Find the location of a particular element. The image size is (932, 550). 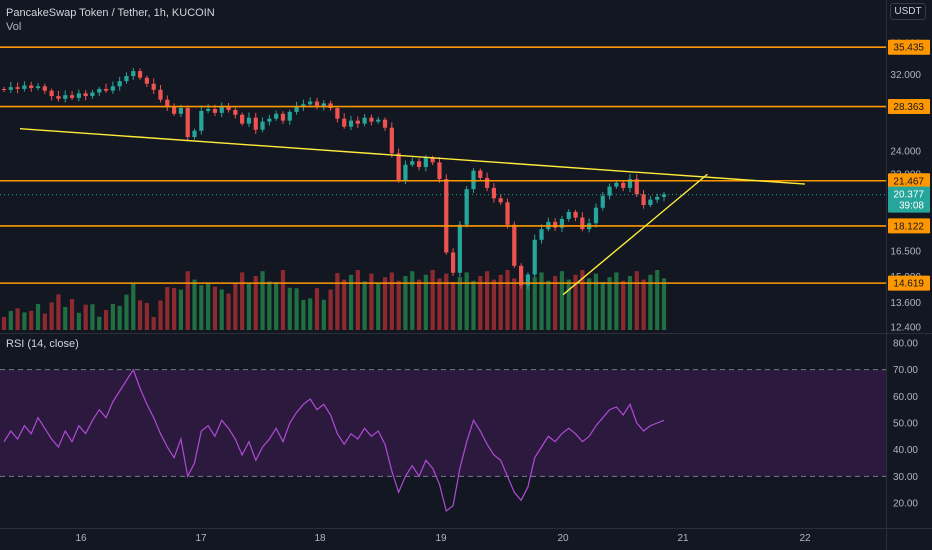

level-price-tag-text-5: 14.619 is located at coordinates (908, 284).